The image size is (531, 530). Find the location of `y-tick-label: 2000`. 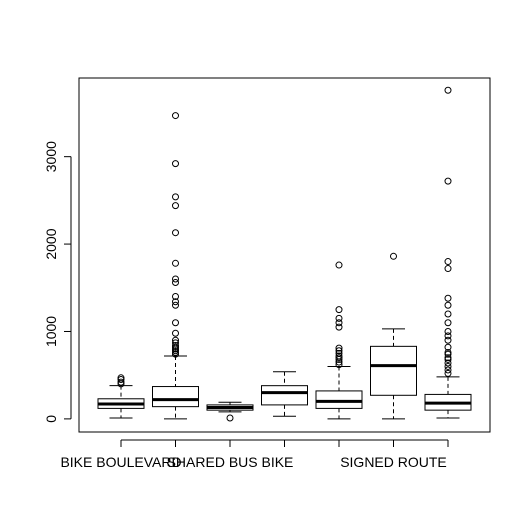

y-tick-label: 2000 is located at coordinates (51, 243).